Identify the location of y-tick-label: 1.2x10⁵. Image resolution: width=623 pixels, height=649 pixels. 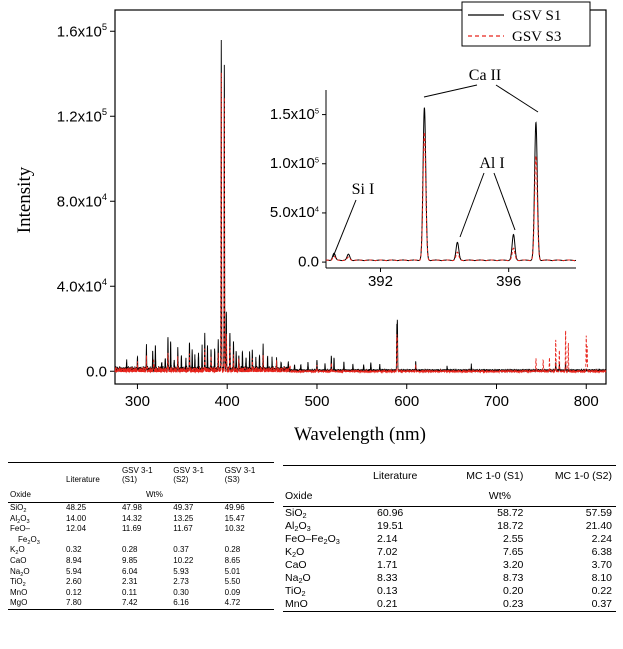
(82, 116).